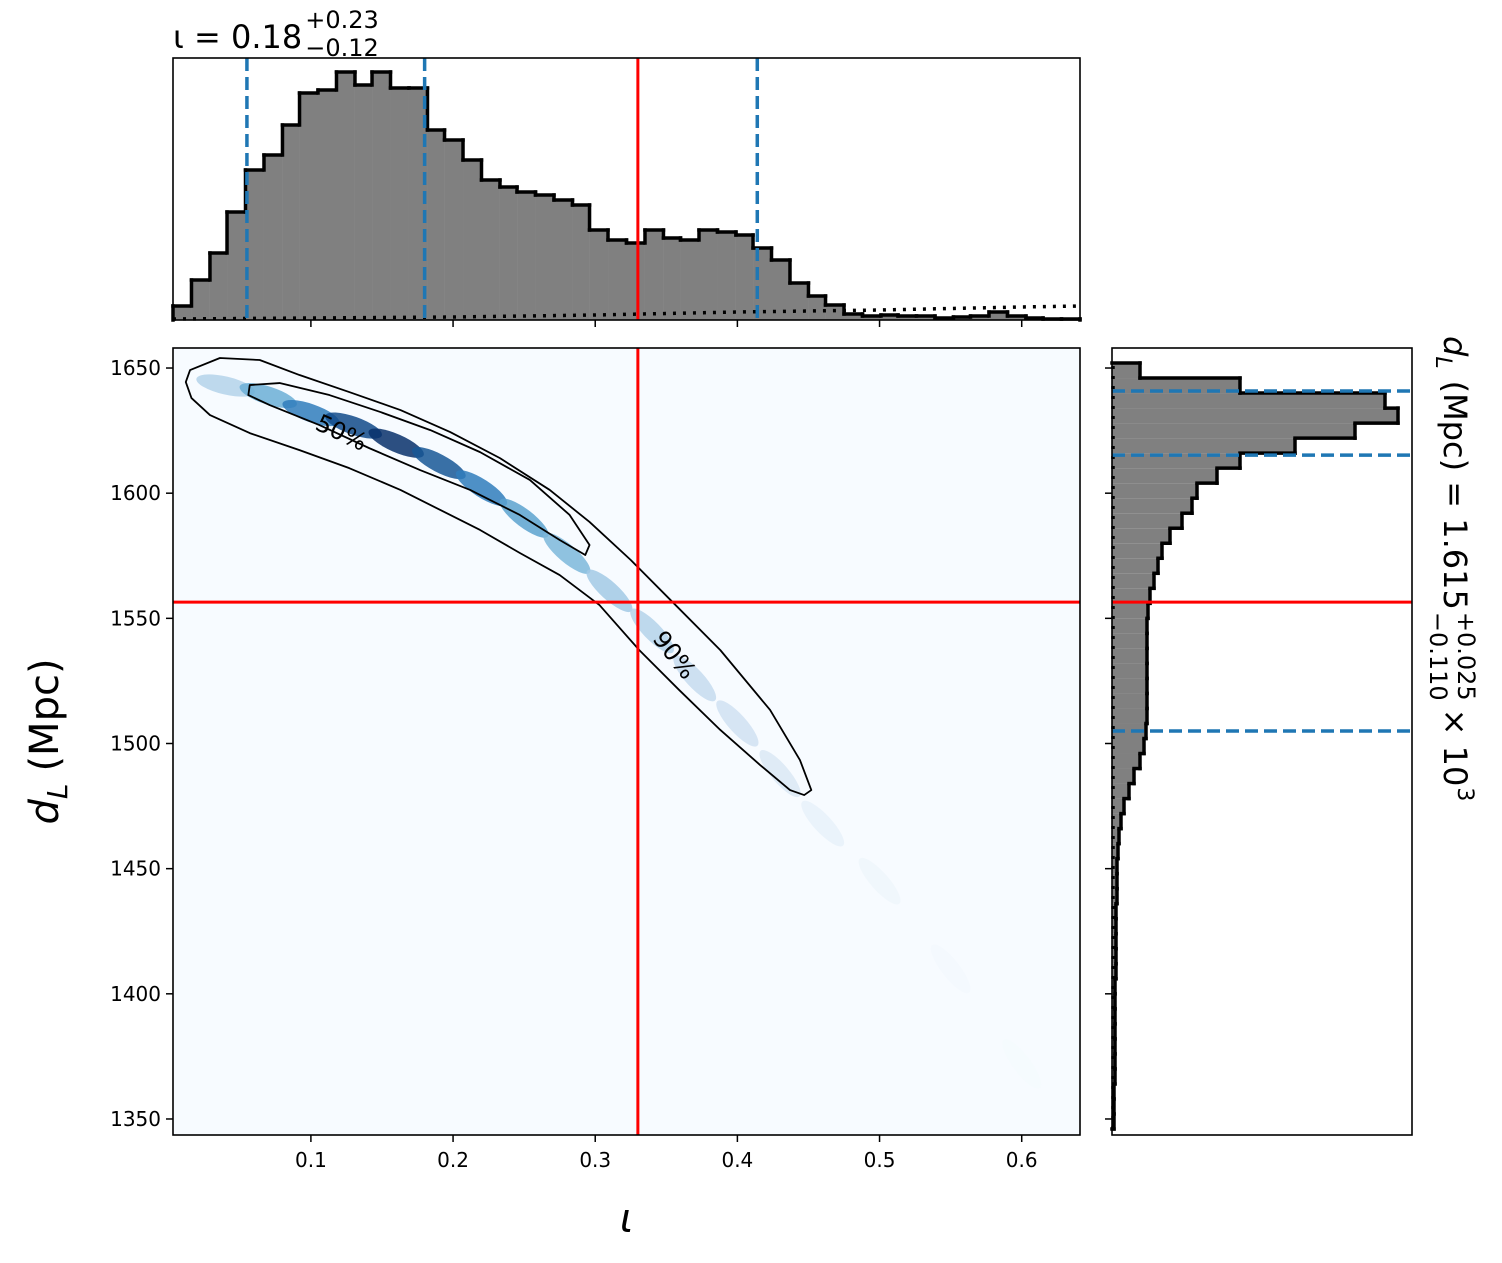 The width and height of the screenshot is (1502, 1263). Describe the element at coordinates (135, 618) in the screenshot. I see `y-tick-label: 1550` at that location.